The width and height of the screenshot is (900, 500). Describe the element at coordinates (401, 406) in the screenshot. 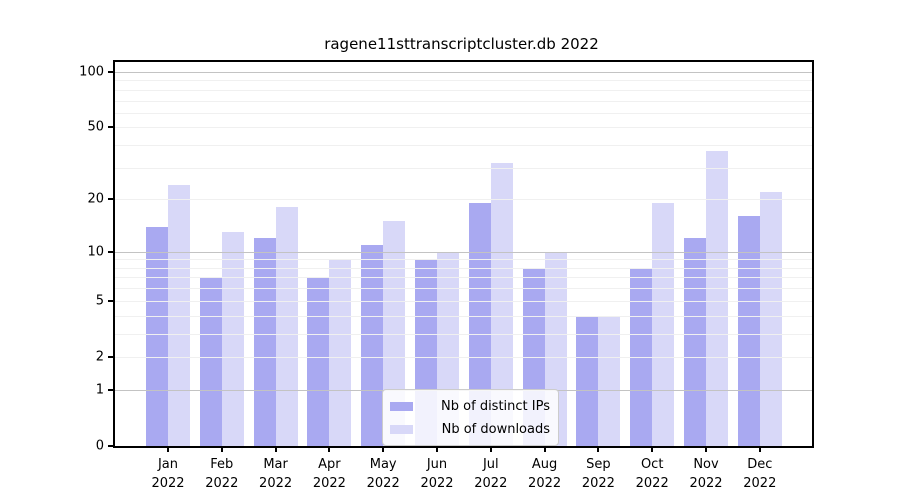

I see `legend-swatch-distinct-ips` at that location.